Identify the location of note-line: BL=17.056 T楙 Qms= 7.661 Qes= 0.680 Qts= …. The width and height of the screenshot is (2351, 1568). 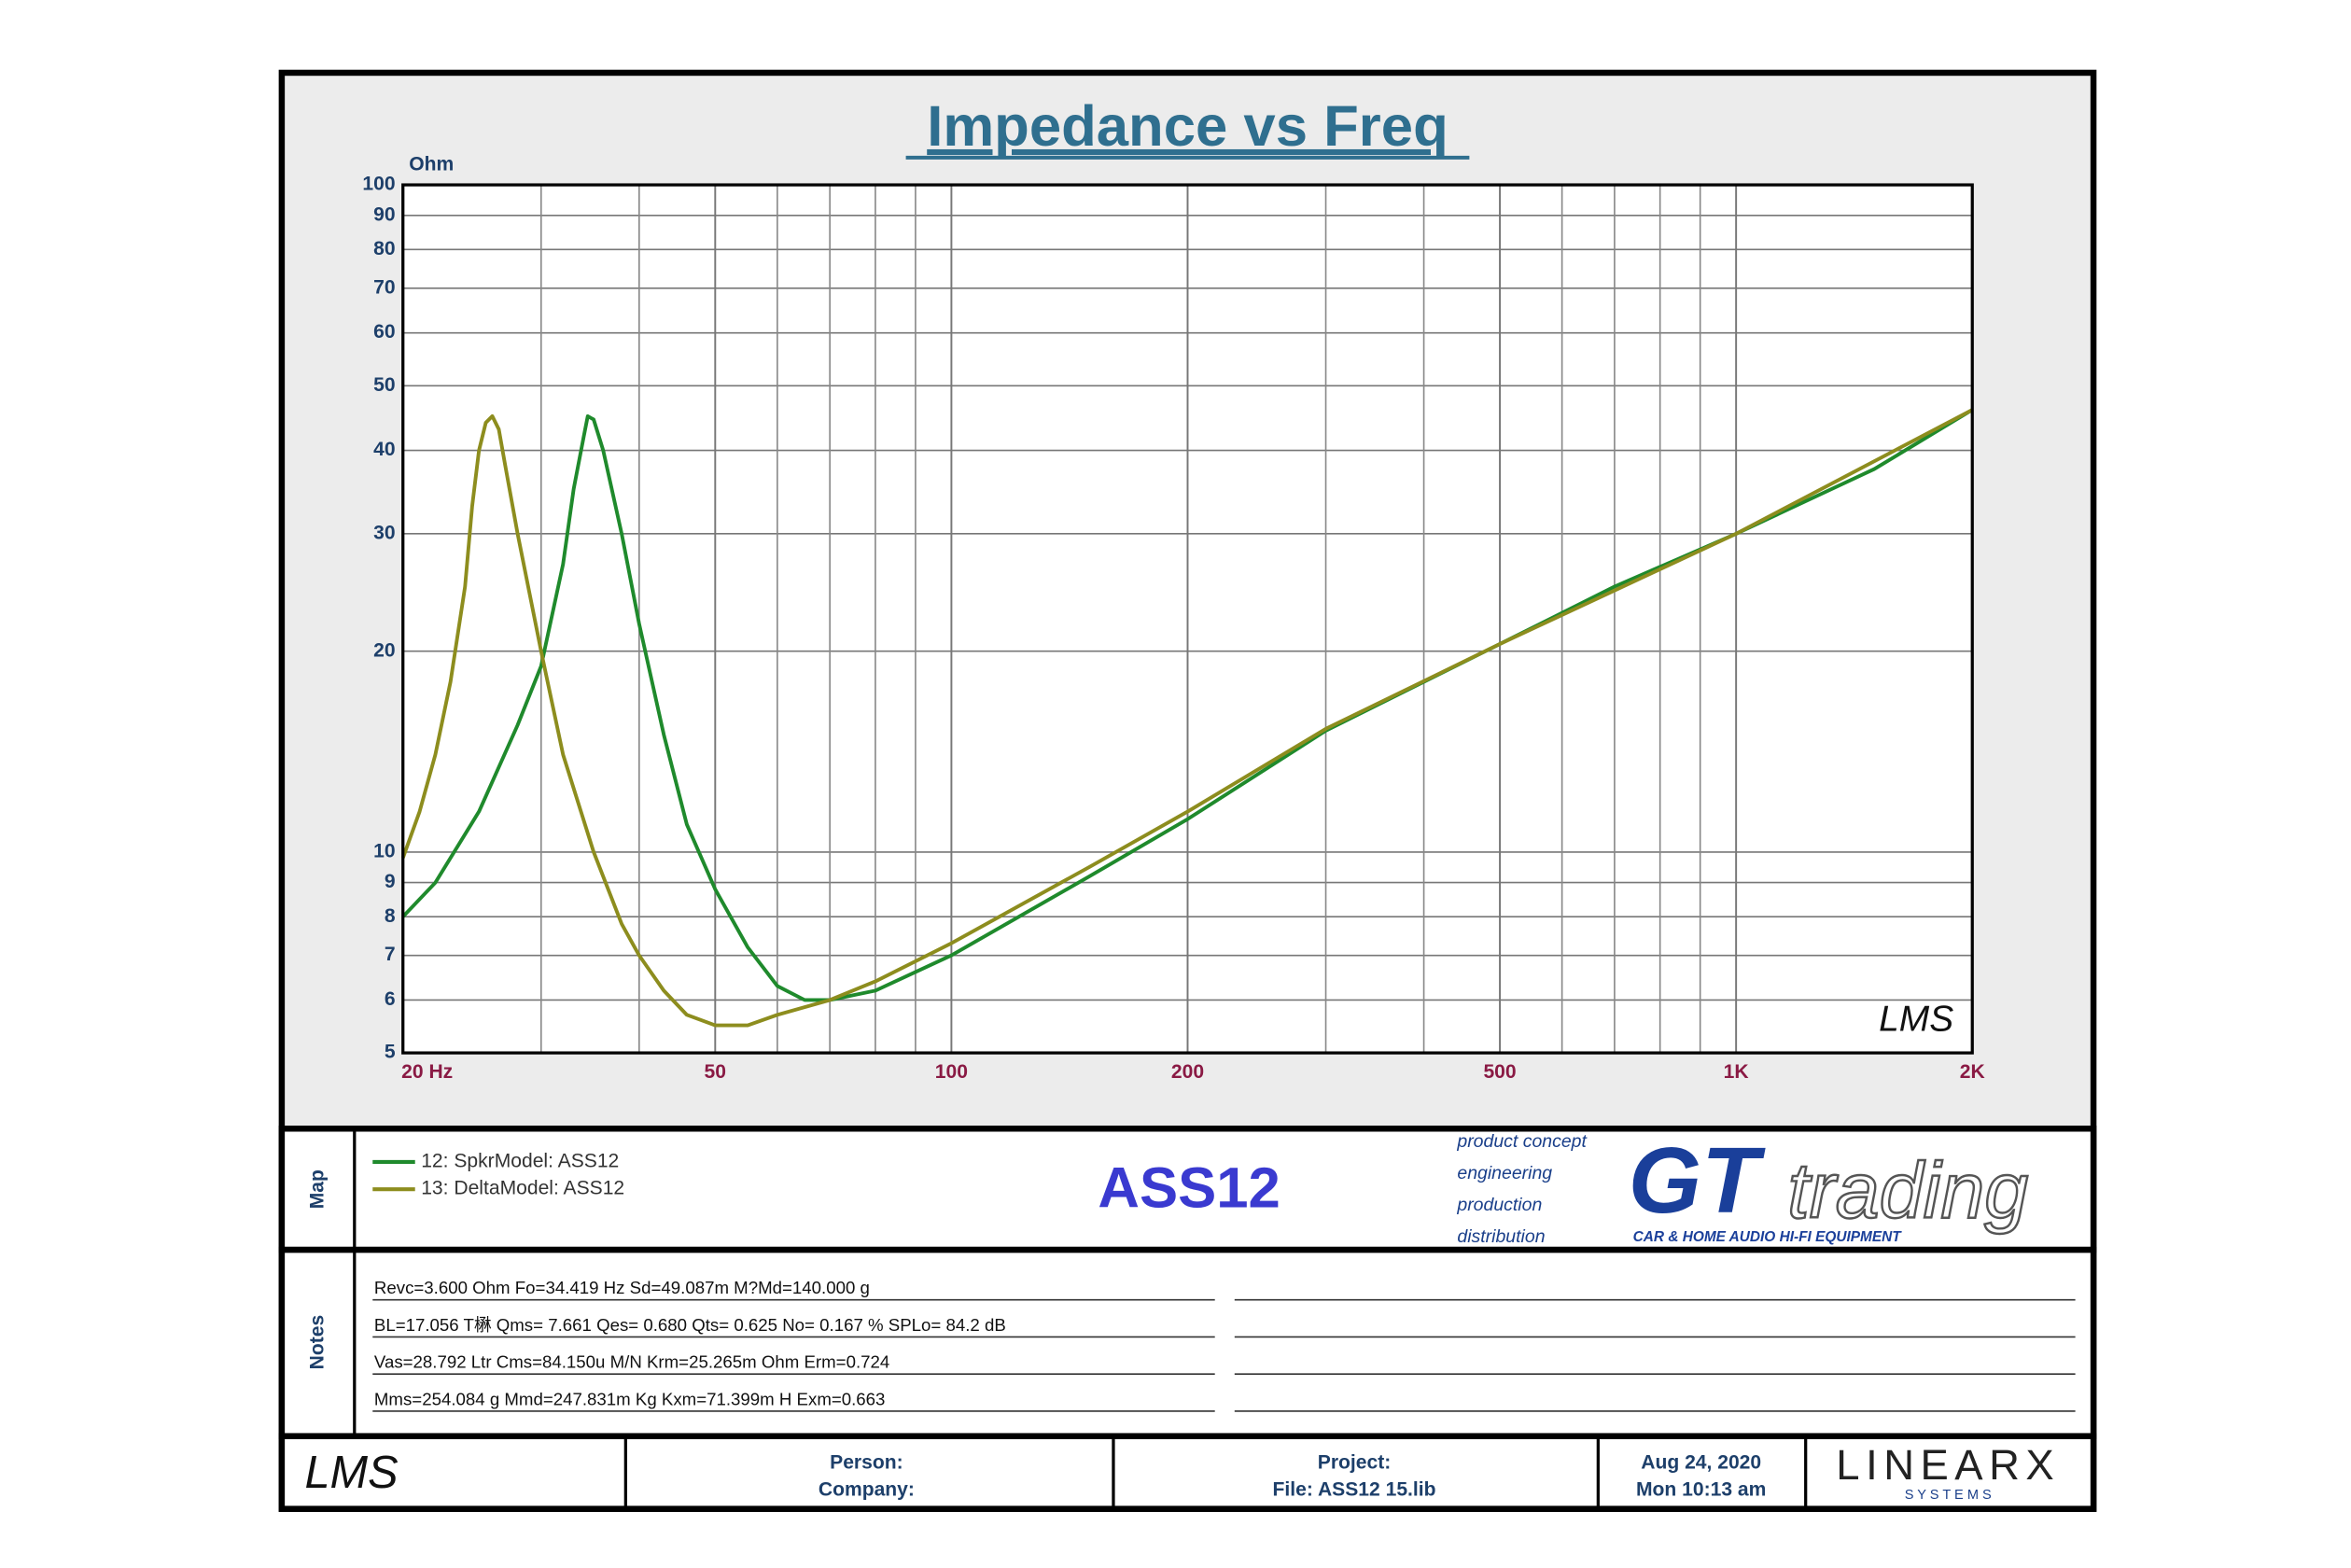
(690, 1325).